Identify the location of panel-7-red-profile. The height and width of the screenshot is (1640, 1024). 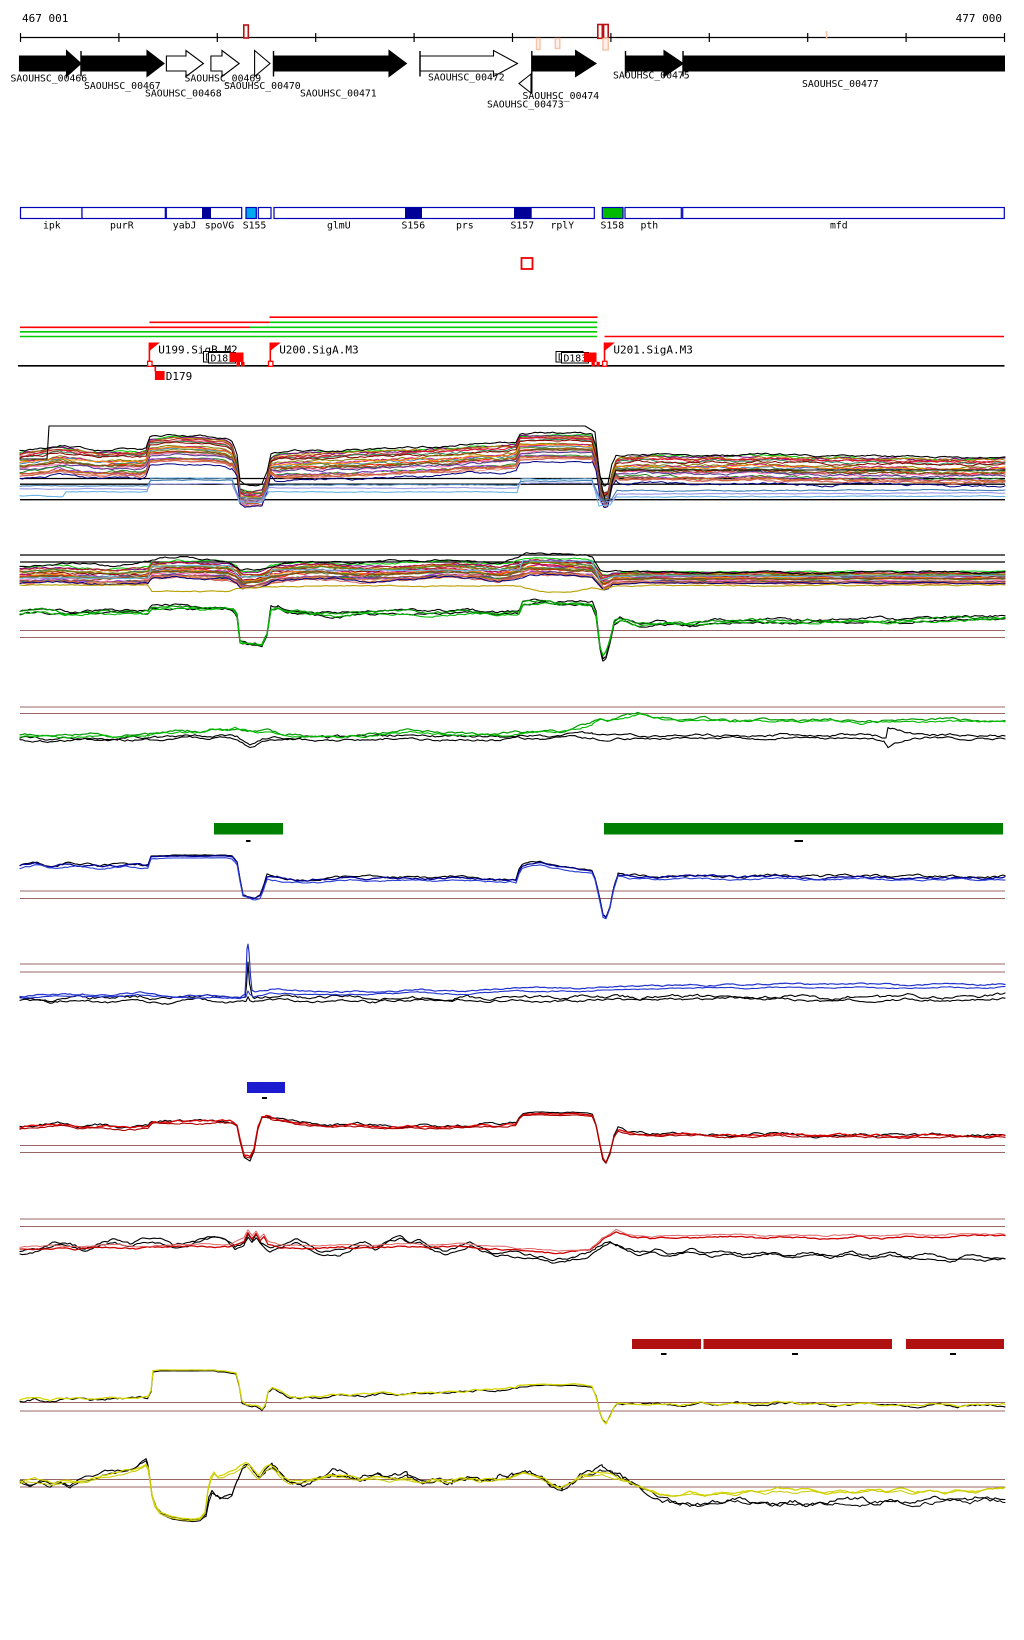
(512, 1137).